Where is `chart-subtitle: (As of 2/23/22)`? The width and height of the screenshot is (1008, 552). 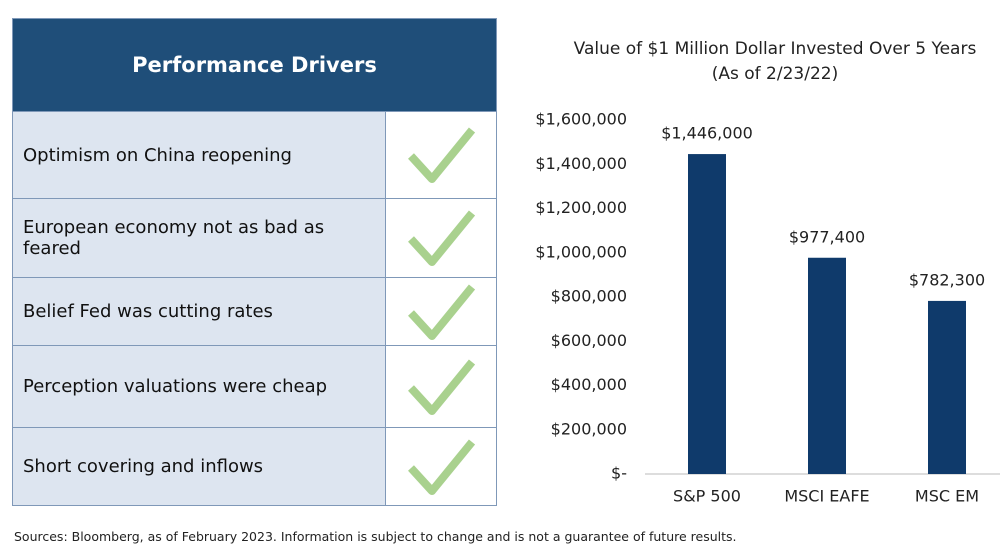 chart-subtitle: (As of 2/23/22) is located at coordinates (775, 74).